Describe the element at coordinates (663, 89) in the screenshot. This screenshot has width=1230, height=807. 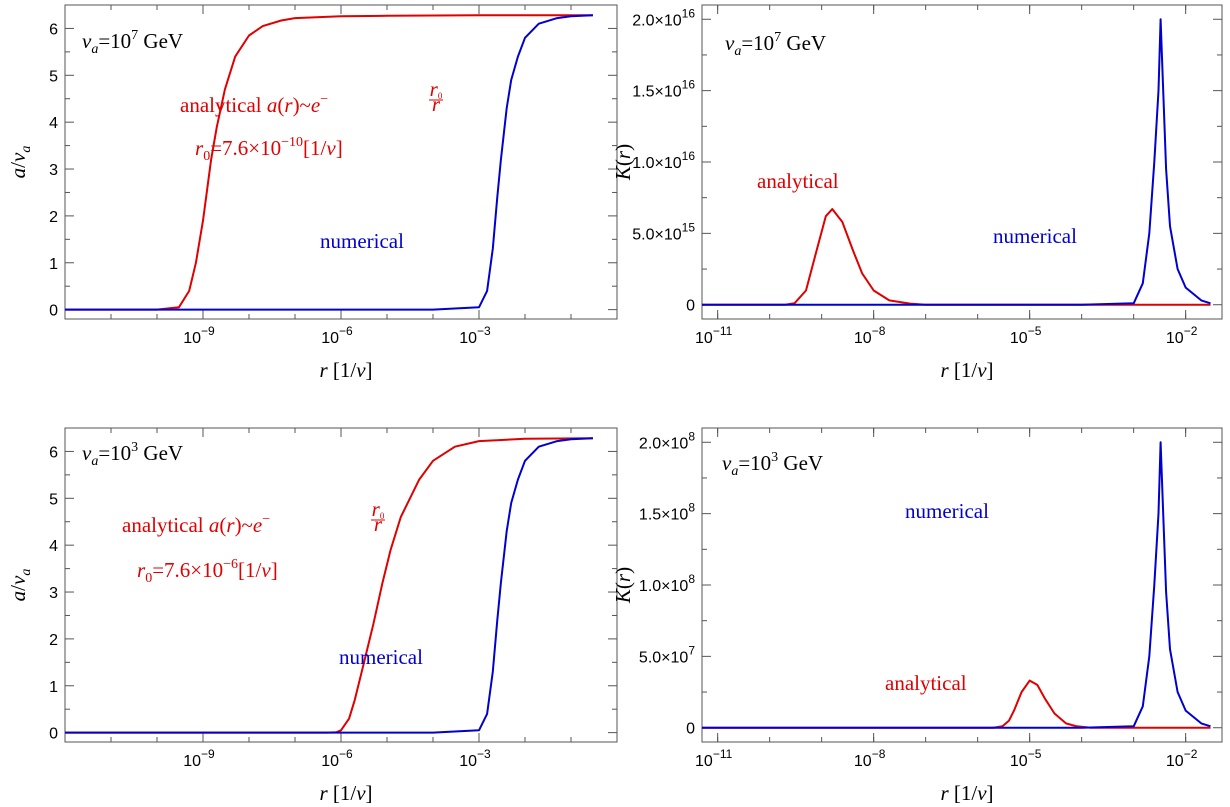
I see `y-tick-label: 1.5×1016​` at that location.